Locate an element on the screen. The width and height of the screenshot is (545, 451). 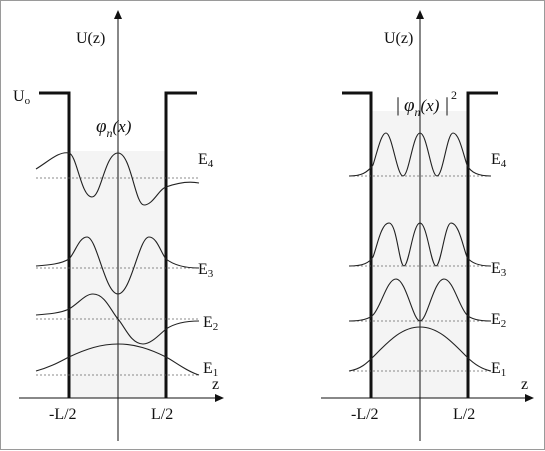
density-abs-left-bar: | is located at coordinates (398, 105).